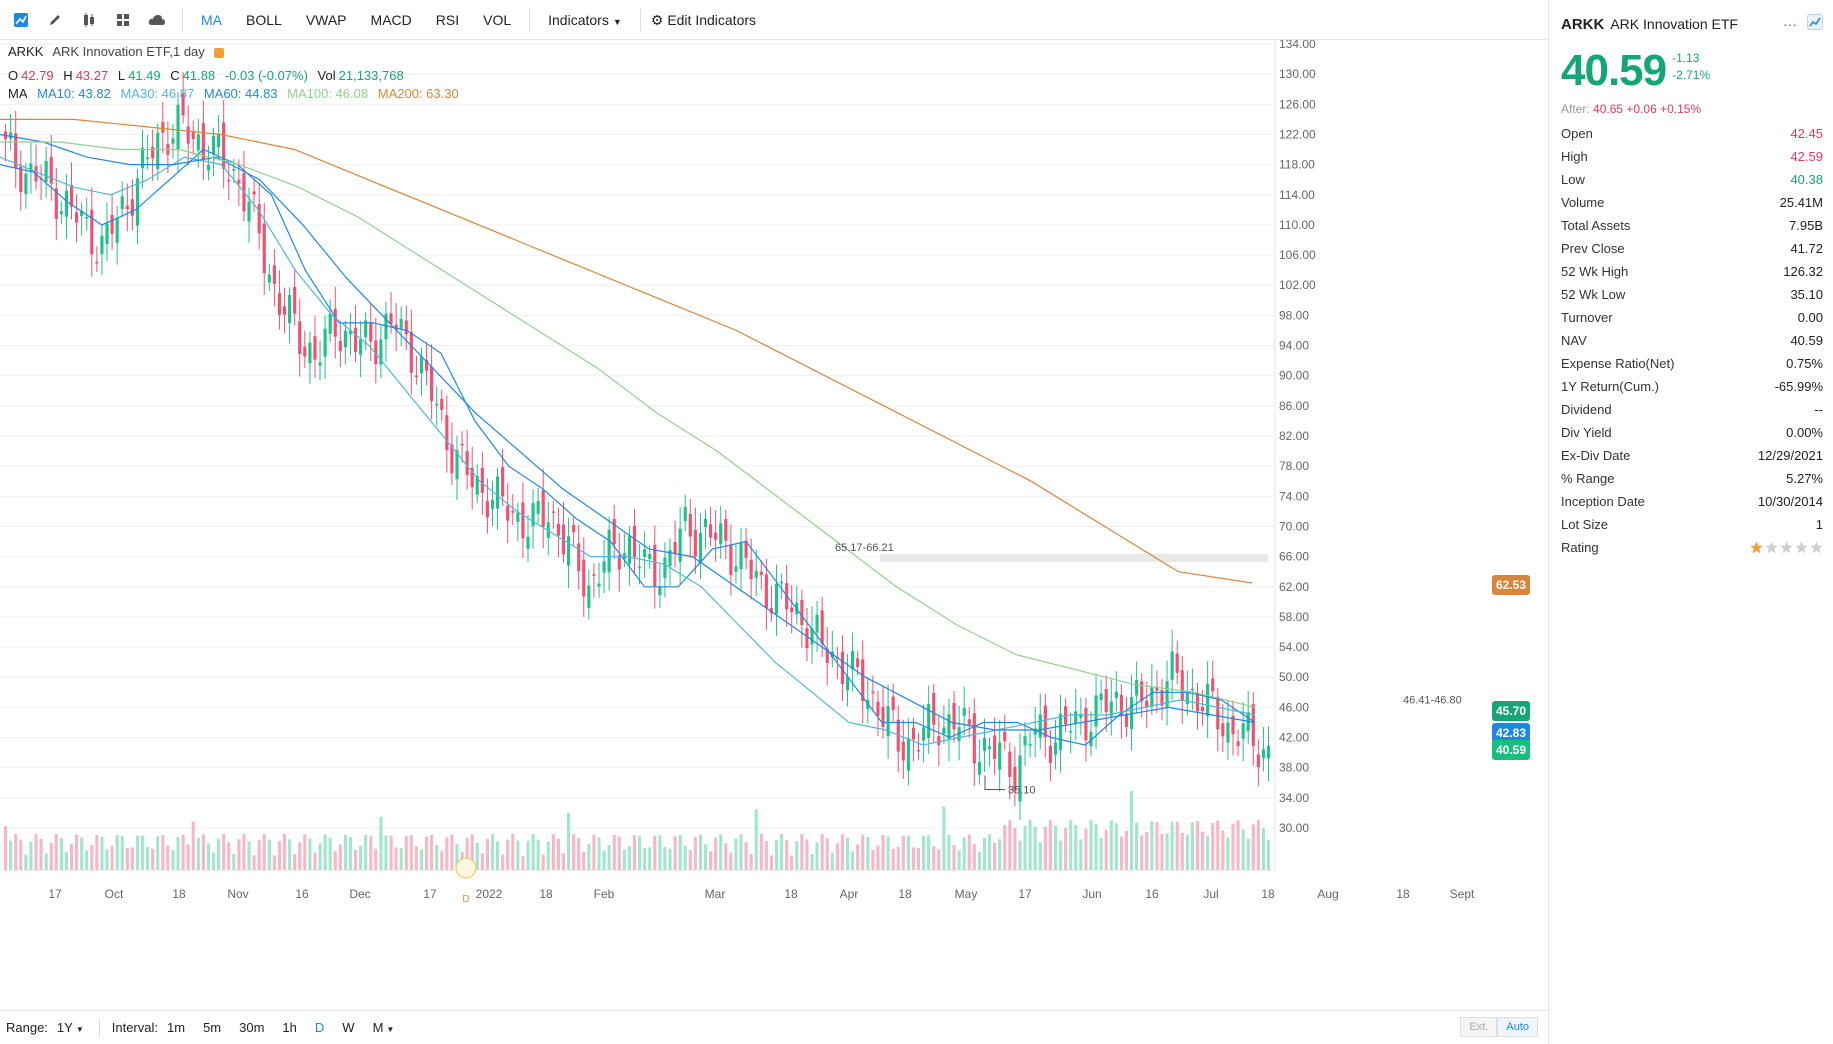 The image size is (1833, 1044). Describe the element at coordinates (1584, 524) in the screenshot. I see `stat-label: Lot Size` at that location.